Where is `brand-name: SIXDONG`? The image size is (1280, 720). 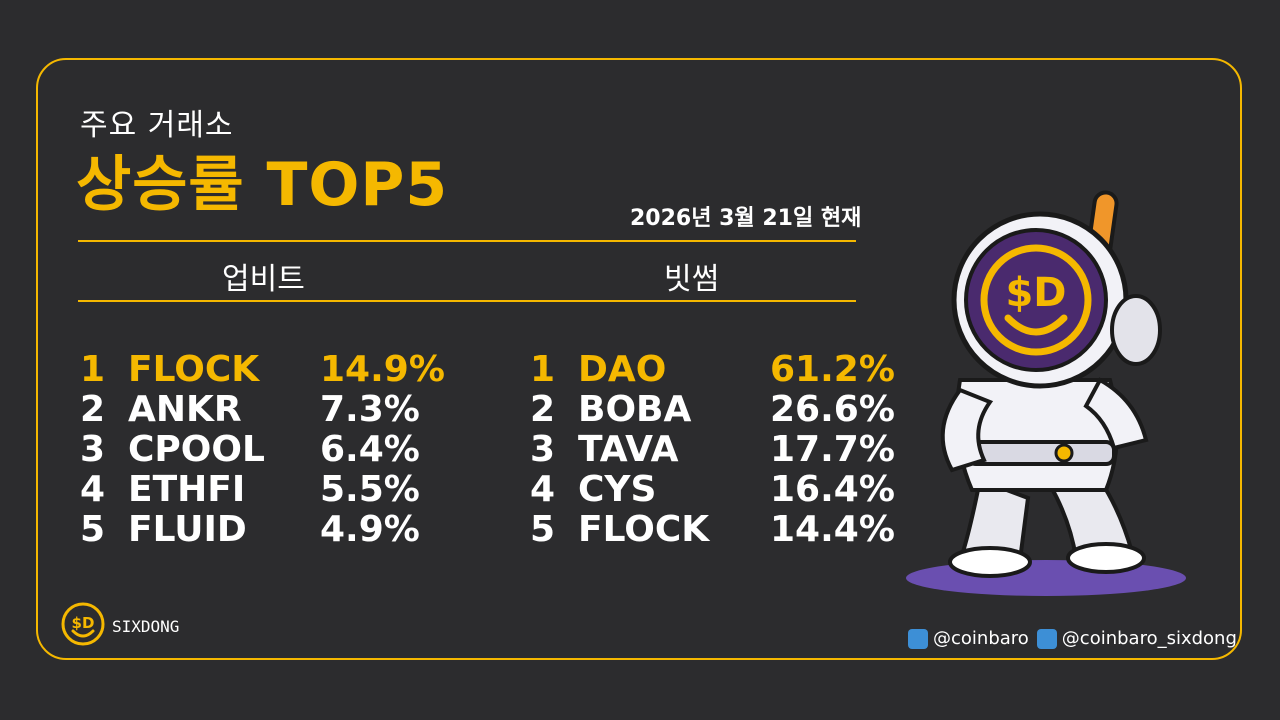 brand-name: SIXDONG is located at coordinates (146, 626).